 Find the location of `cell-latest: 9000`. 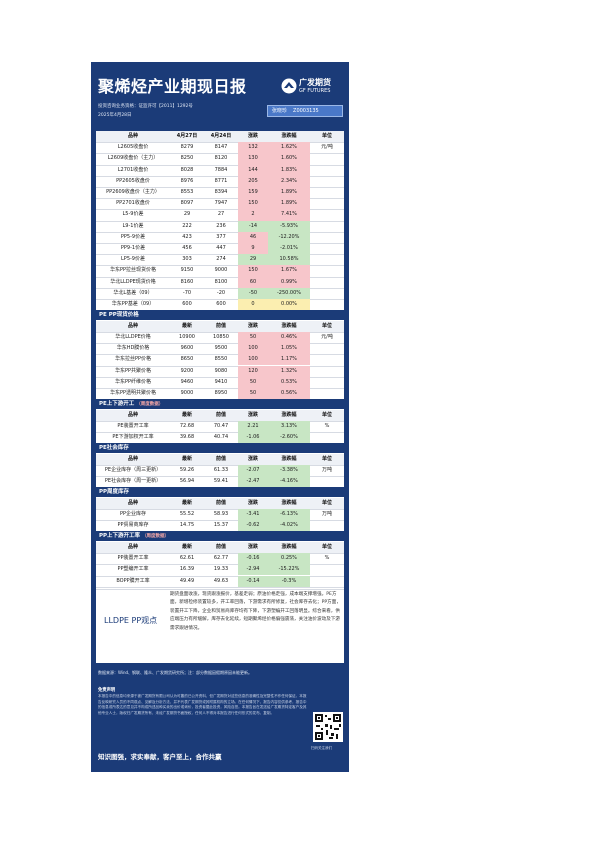

cell-latest: 9000 is located at coordinates (187, 392).